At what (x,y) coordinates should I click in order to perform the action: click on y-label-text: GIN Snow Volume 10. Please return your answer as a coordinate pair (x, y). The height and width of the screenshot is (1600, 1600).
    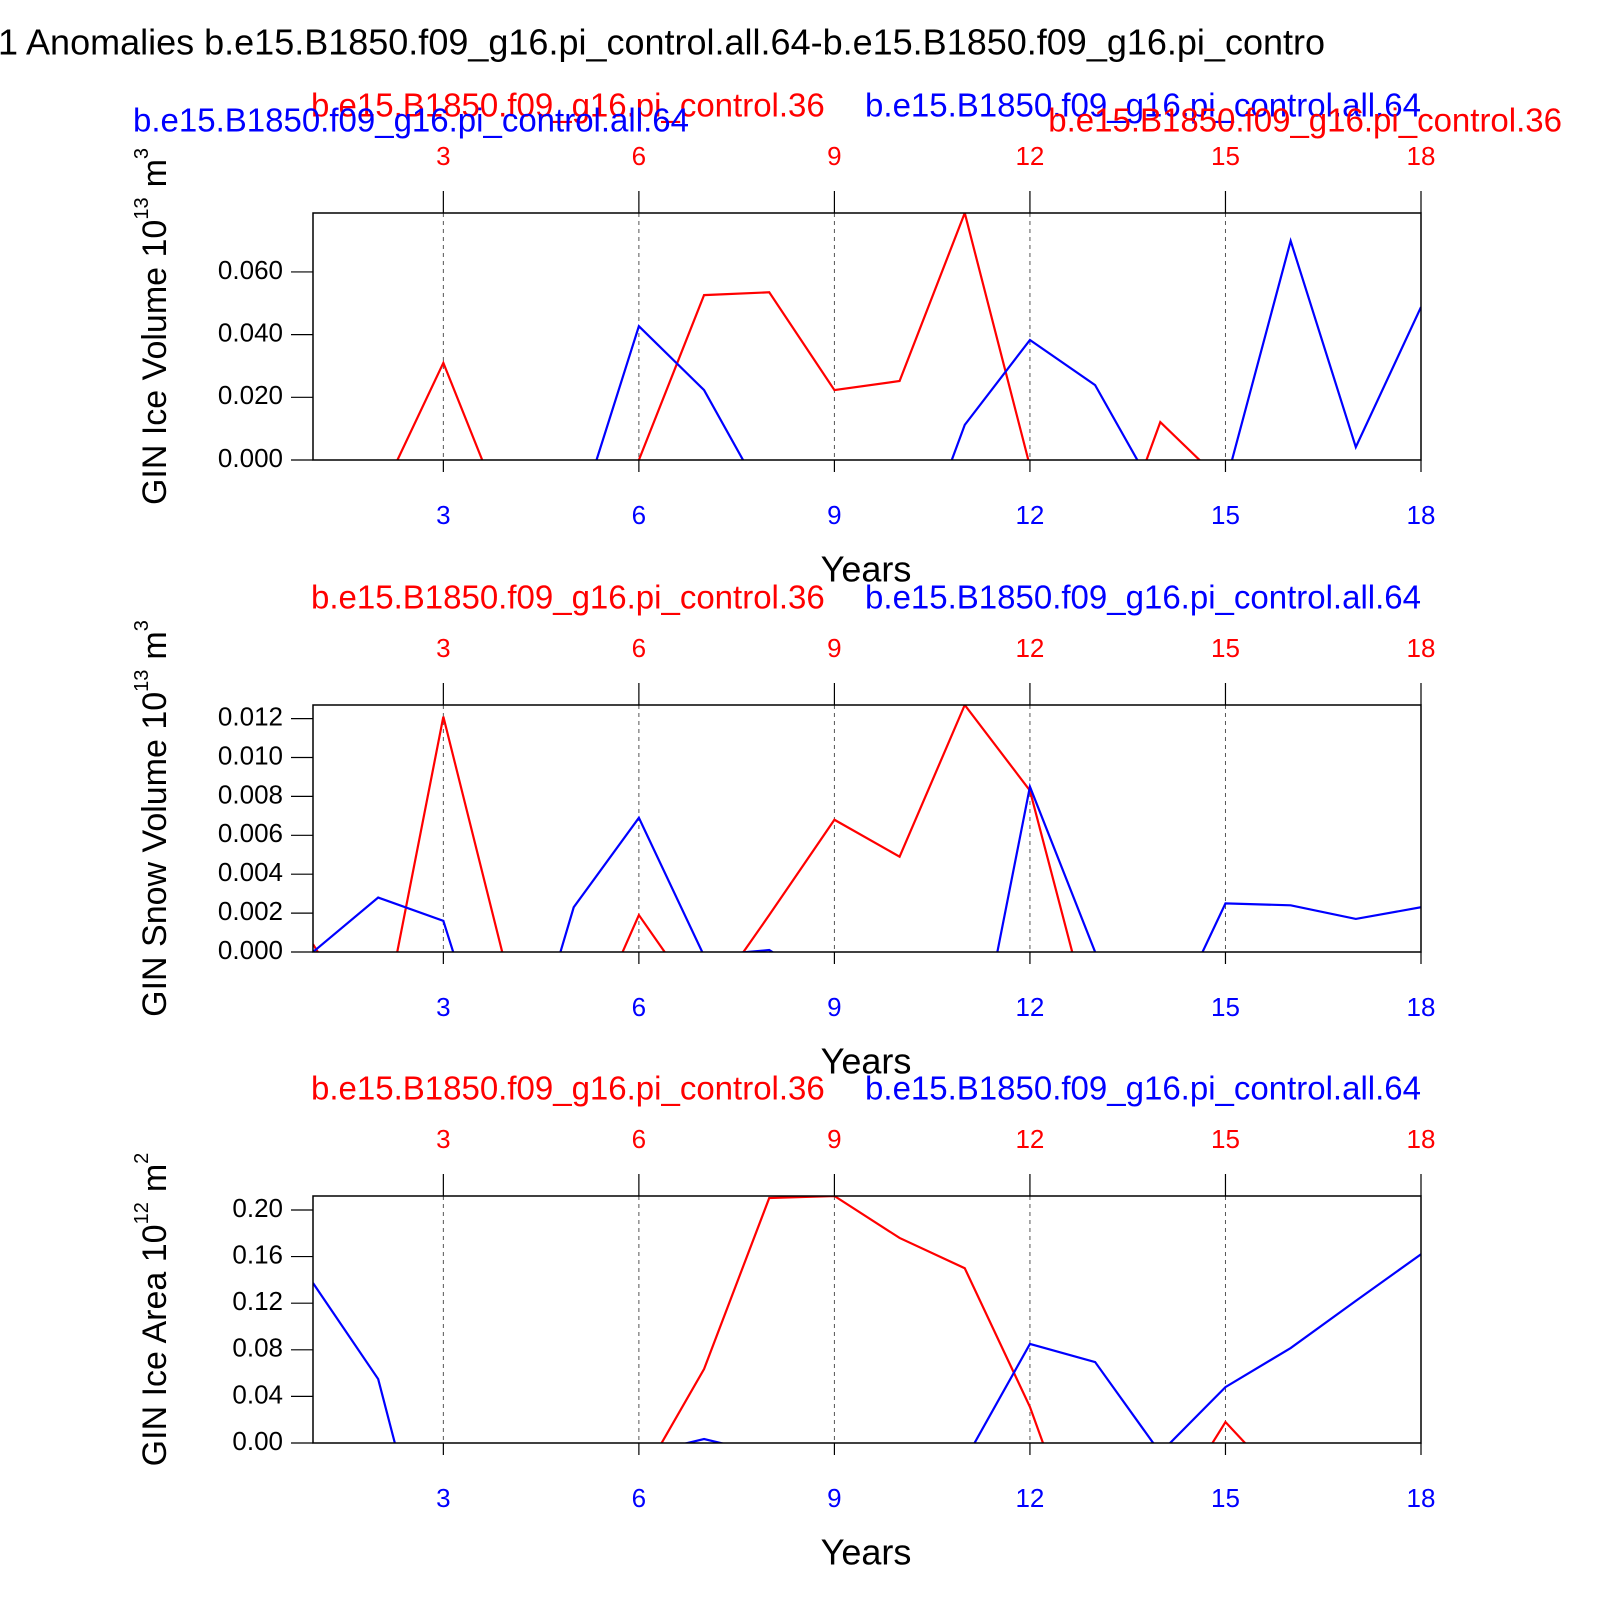
    Looking at the image, I should click on (155, 854).